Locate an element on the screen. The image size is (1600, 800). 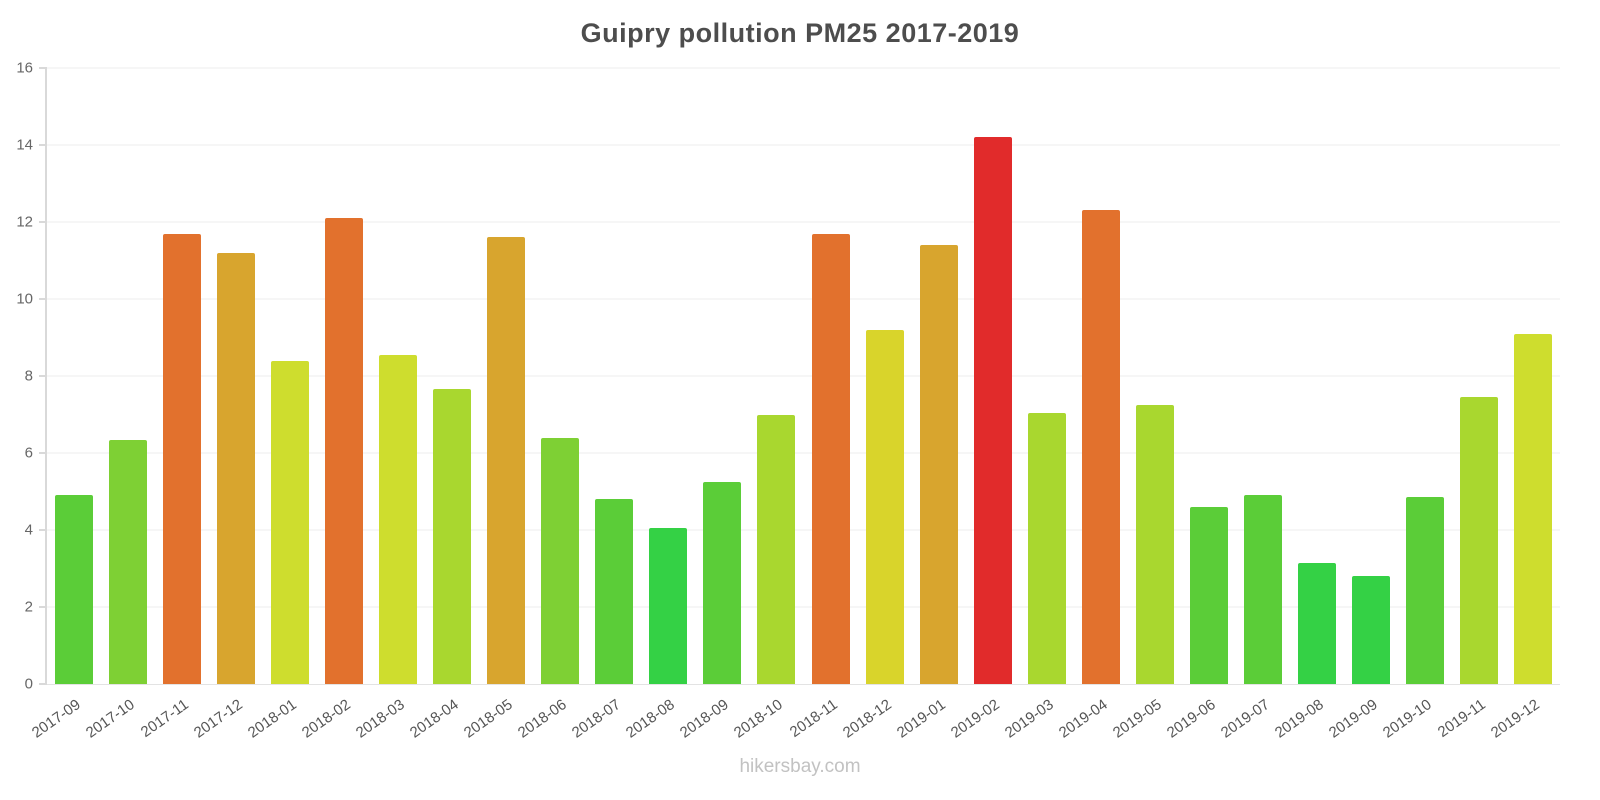
x-axis-label-2019-10: 2019-10 is located at coordinates (1407, 719).